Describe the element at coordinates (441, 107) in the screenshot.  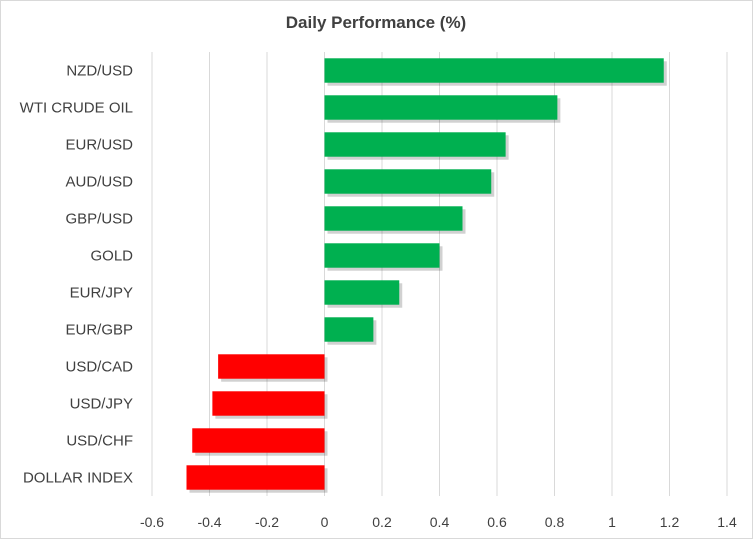
I see `bar-wti-crude-oil` at that location.